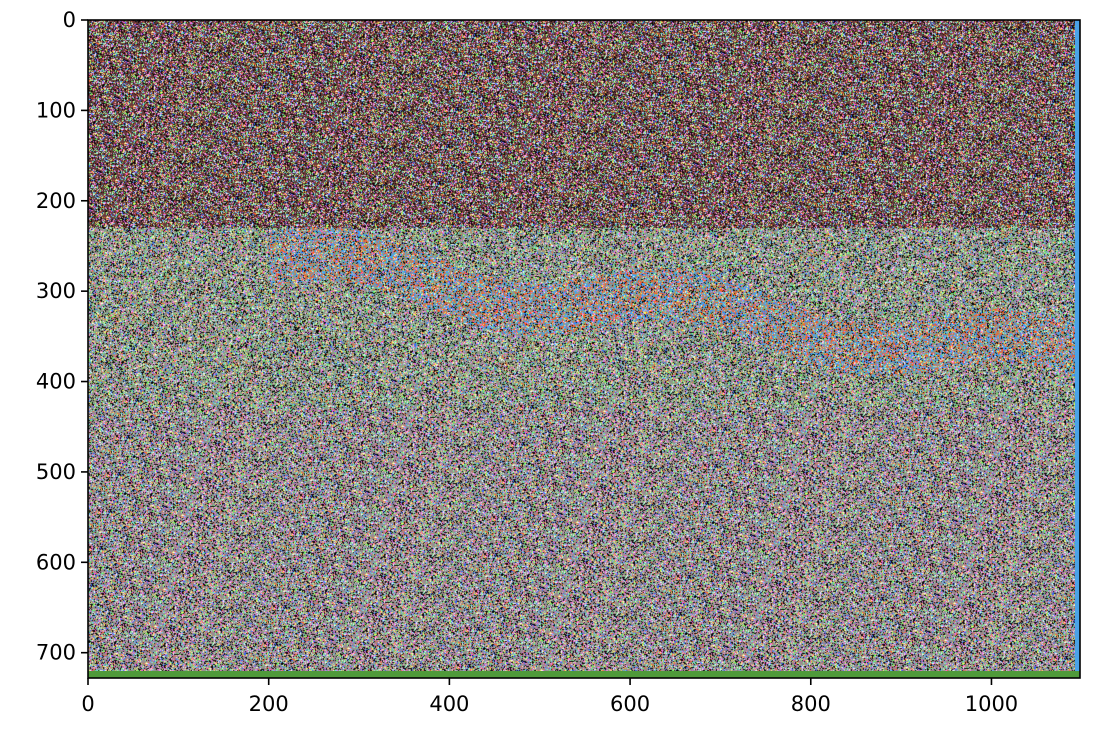 Image resolution: width=1098 pixels, height=740 pixels. I want to click on y-tick-label: 100, so click(56, 110).